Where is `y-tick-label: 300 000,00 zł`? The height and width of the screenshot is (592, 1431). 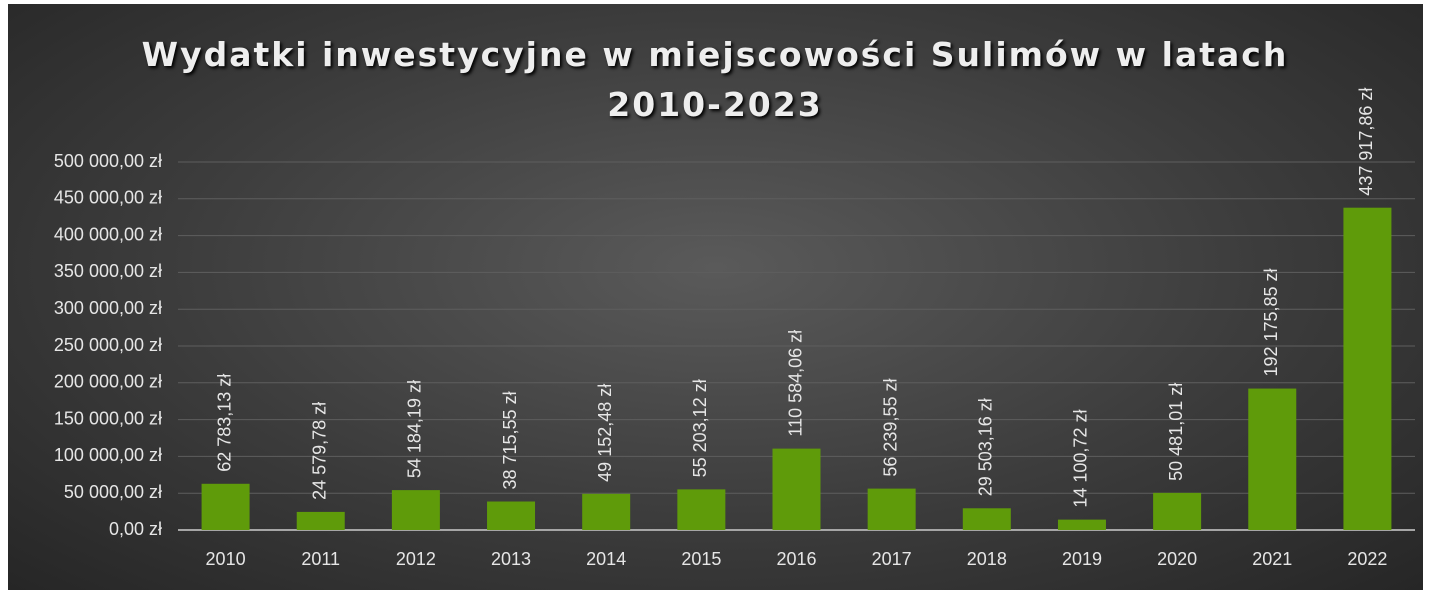
y-tick-label: 300 000,00 zł is located at coordinates (108, 308).